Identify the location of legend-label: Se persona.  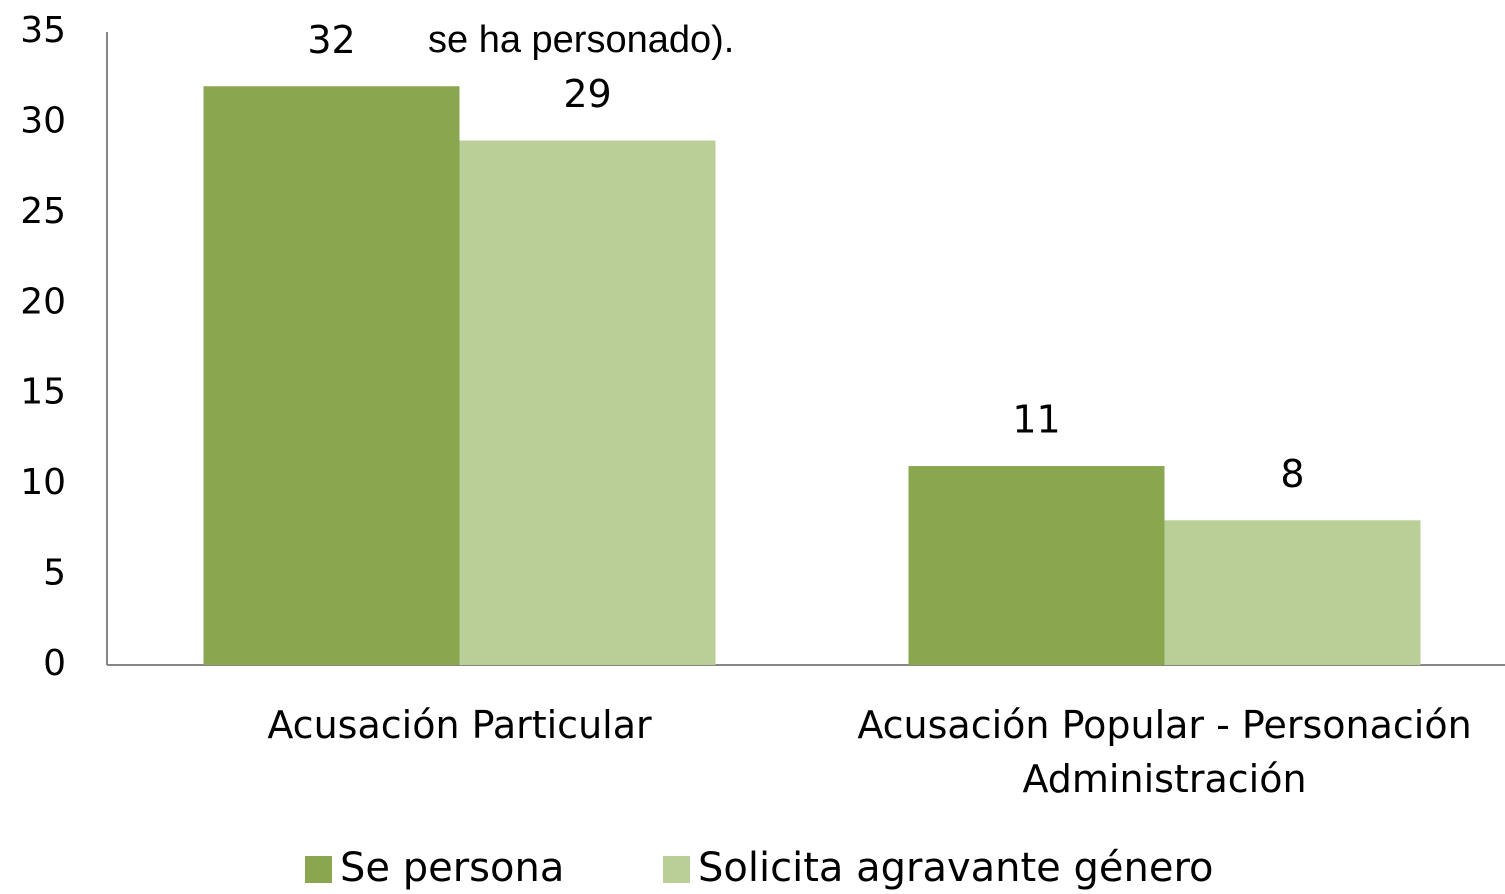
(452, 868).